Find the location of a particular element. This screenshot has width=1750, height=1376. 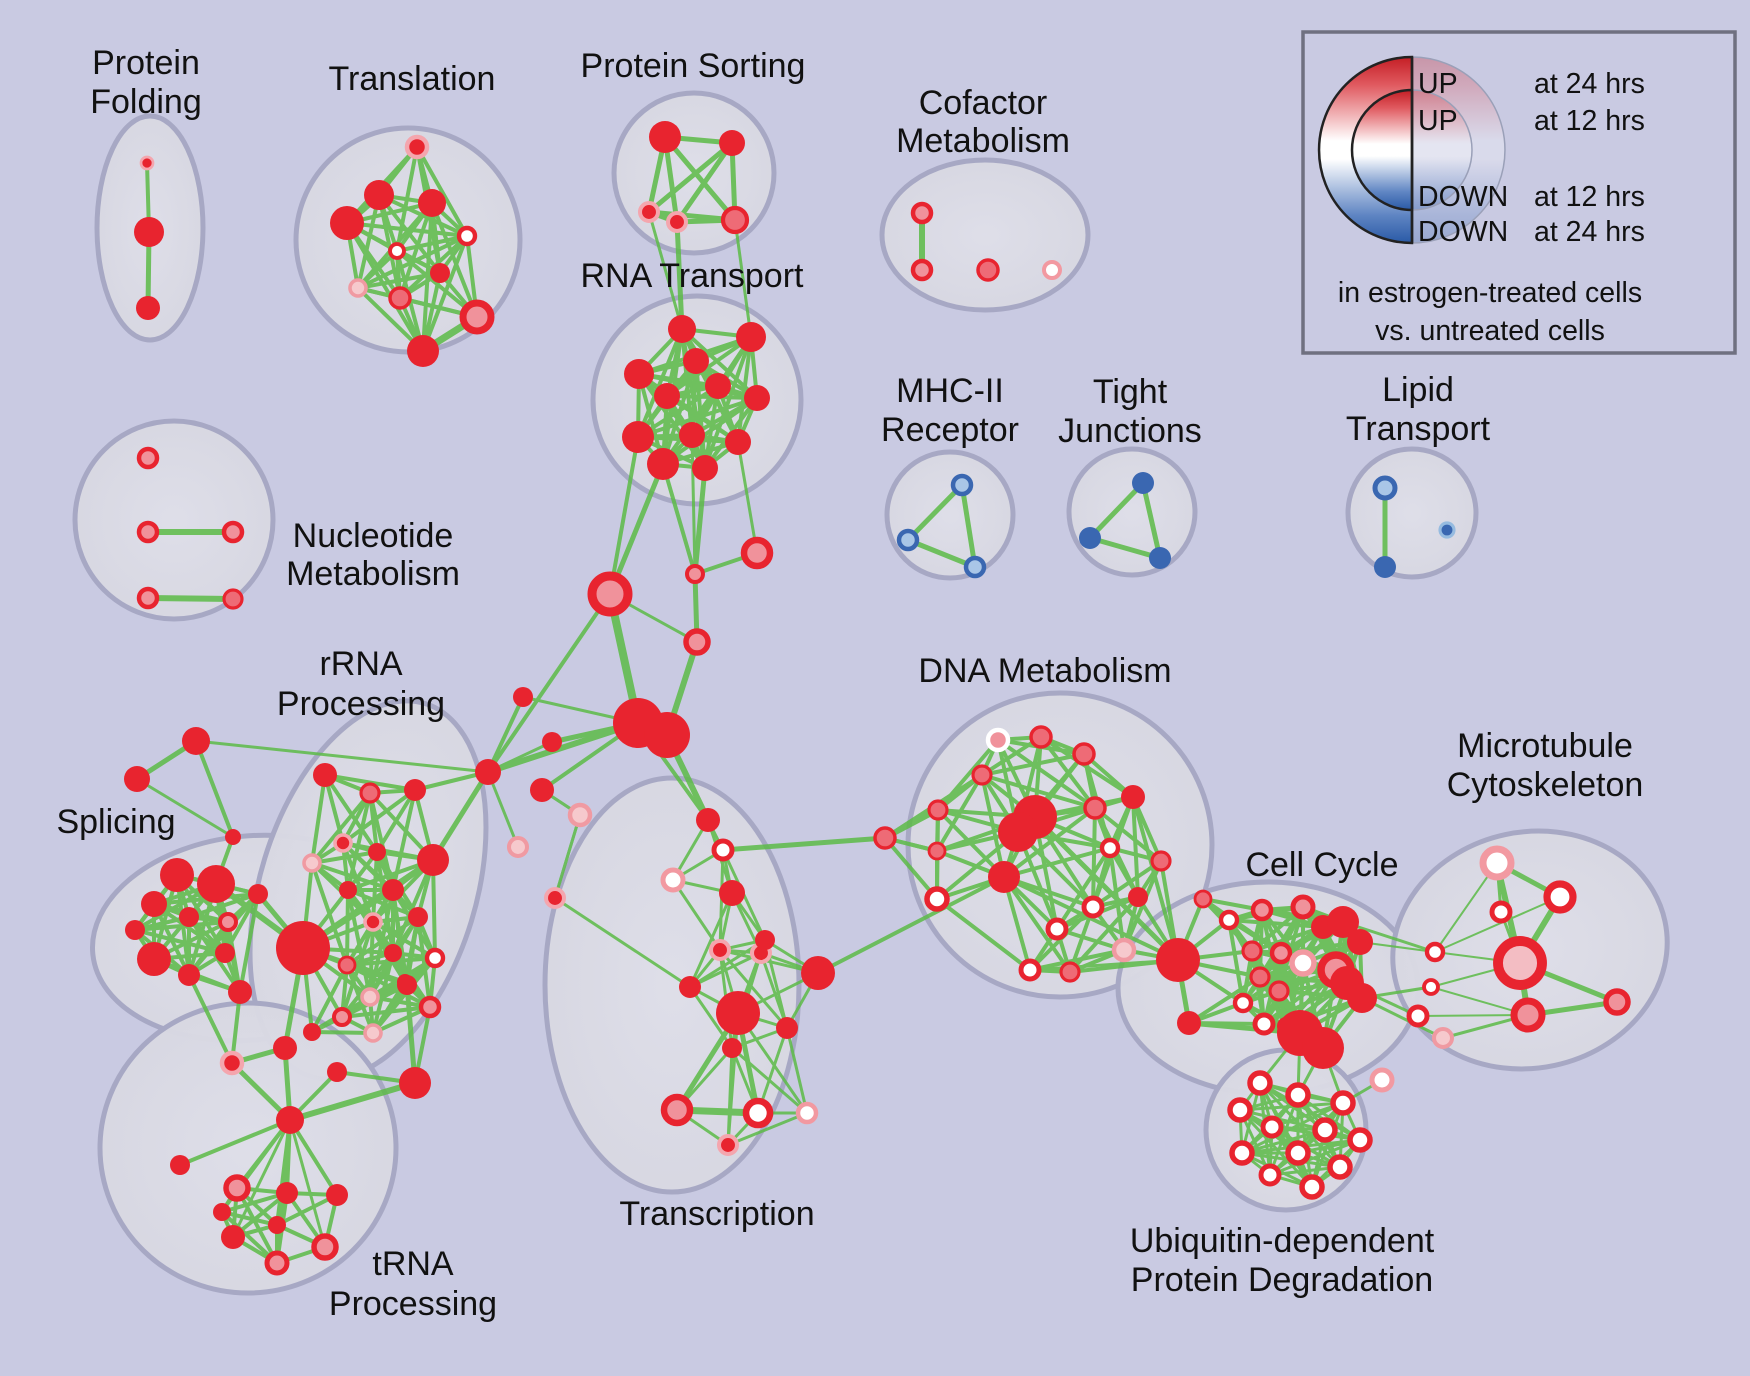

legend-direction-2: DOWN is located at coordinates (1463, 197).